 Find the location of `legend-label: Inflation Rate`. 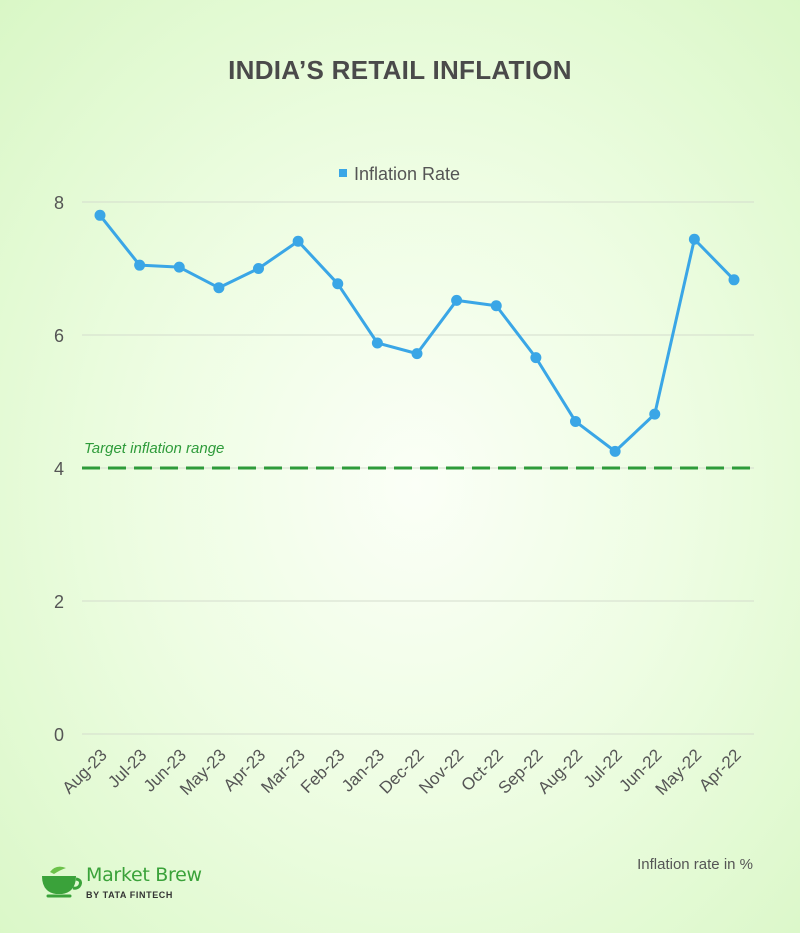

legend-label: Inflation Rate is located at coordinates (407, 174).